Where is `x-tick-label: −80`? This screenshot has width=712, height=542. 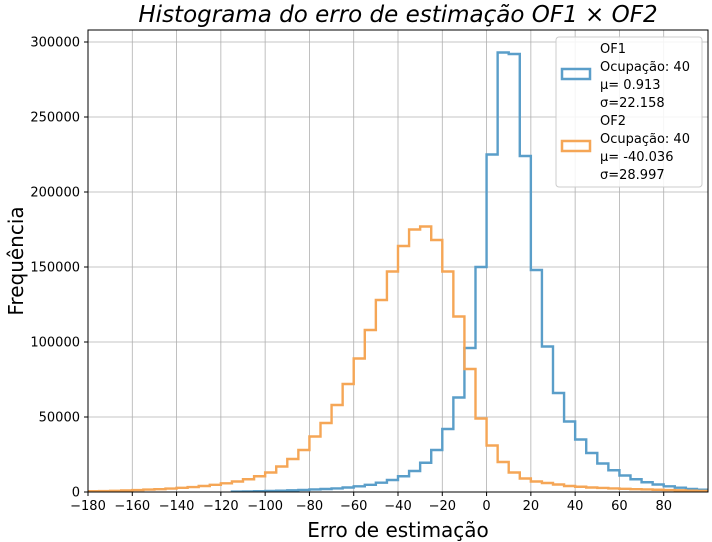 x-tick-label: −80 is located at coordinates (309, 506).